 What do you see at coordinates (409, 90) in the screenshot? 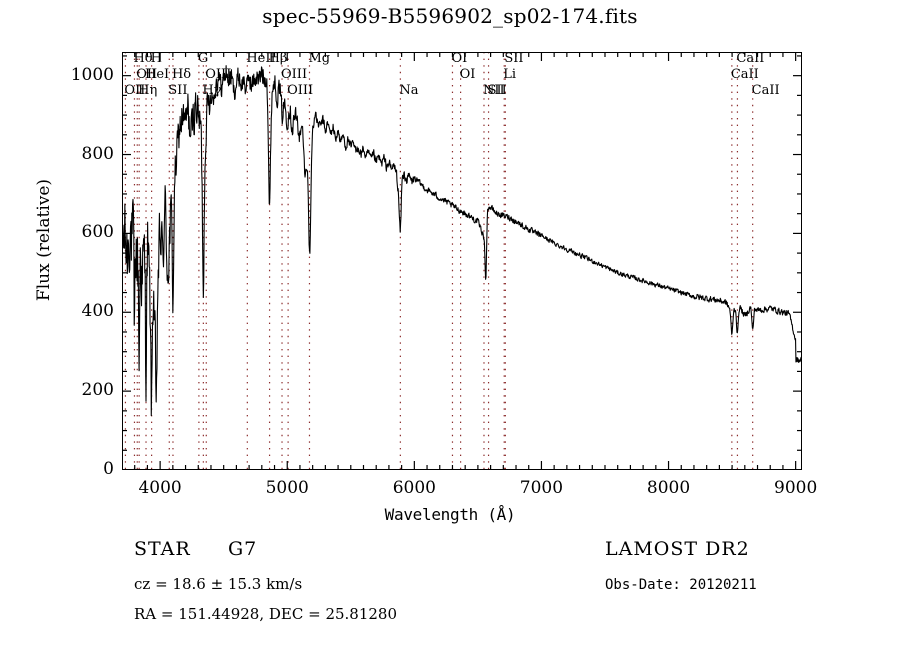
I see `spectral-line-label: Na` at bounding box center [409, 90].